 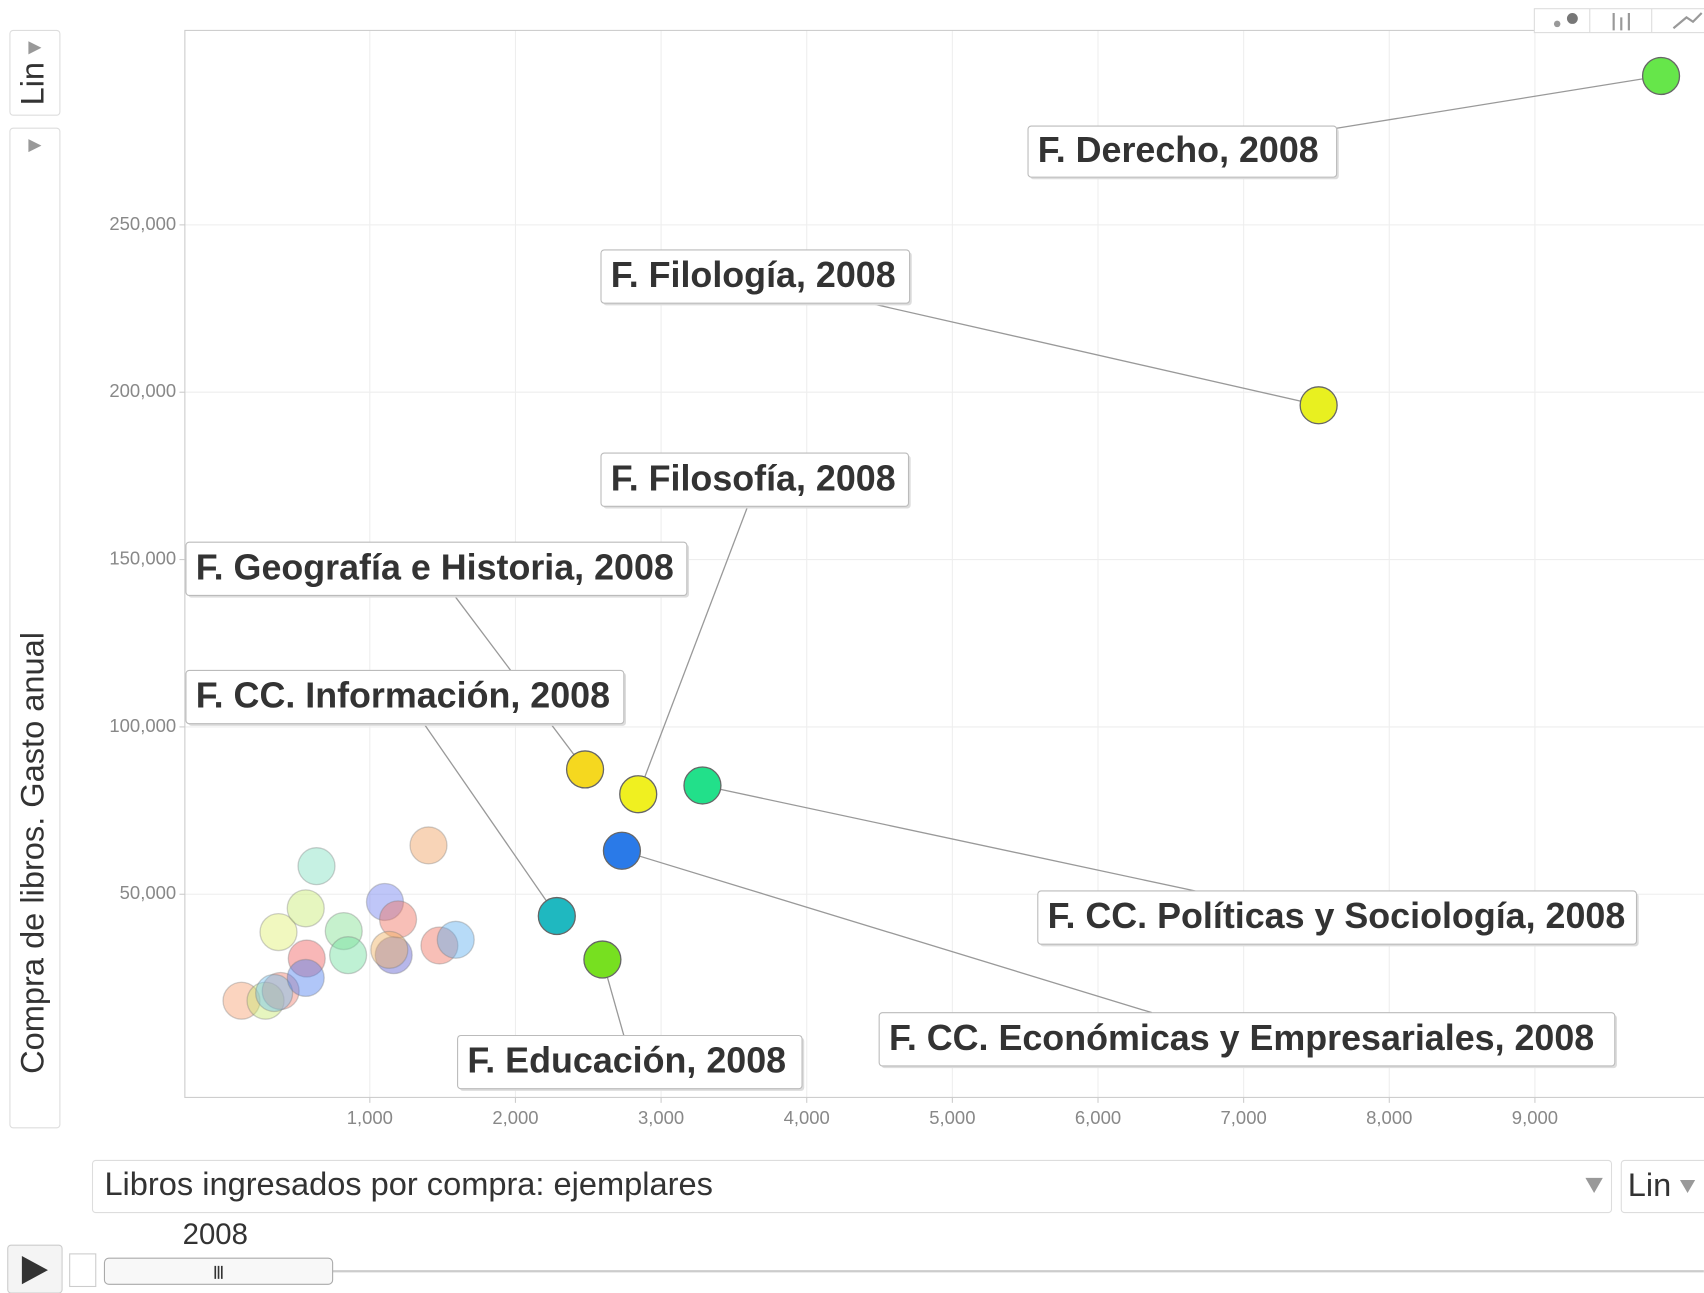 What do you see at coordinates (661, 1117) in the screenshot?
I see `x-tick-label: 3,000` at bounding box center [661, 1117].